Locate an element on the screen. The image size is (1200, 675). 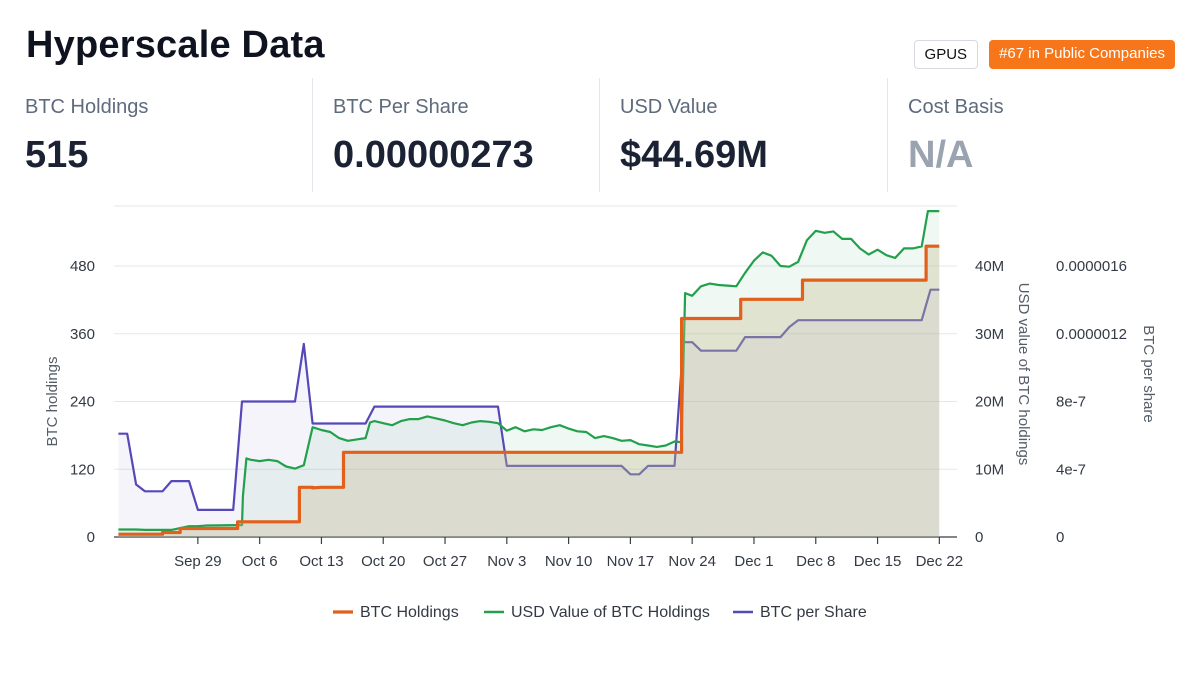
stat-cost-basis: Cost Basis N/A is located at coordinates (1028, 135).